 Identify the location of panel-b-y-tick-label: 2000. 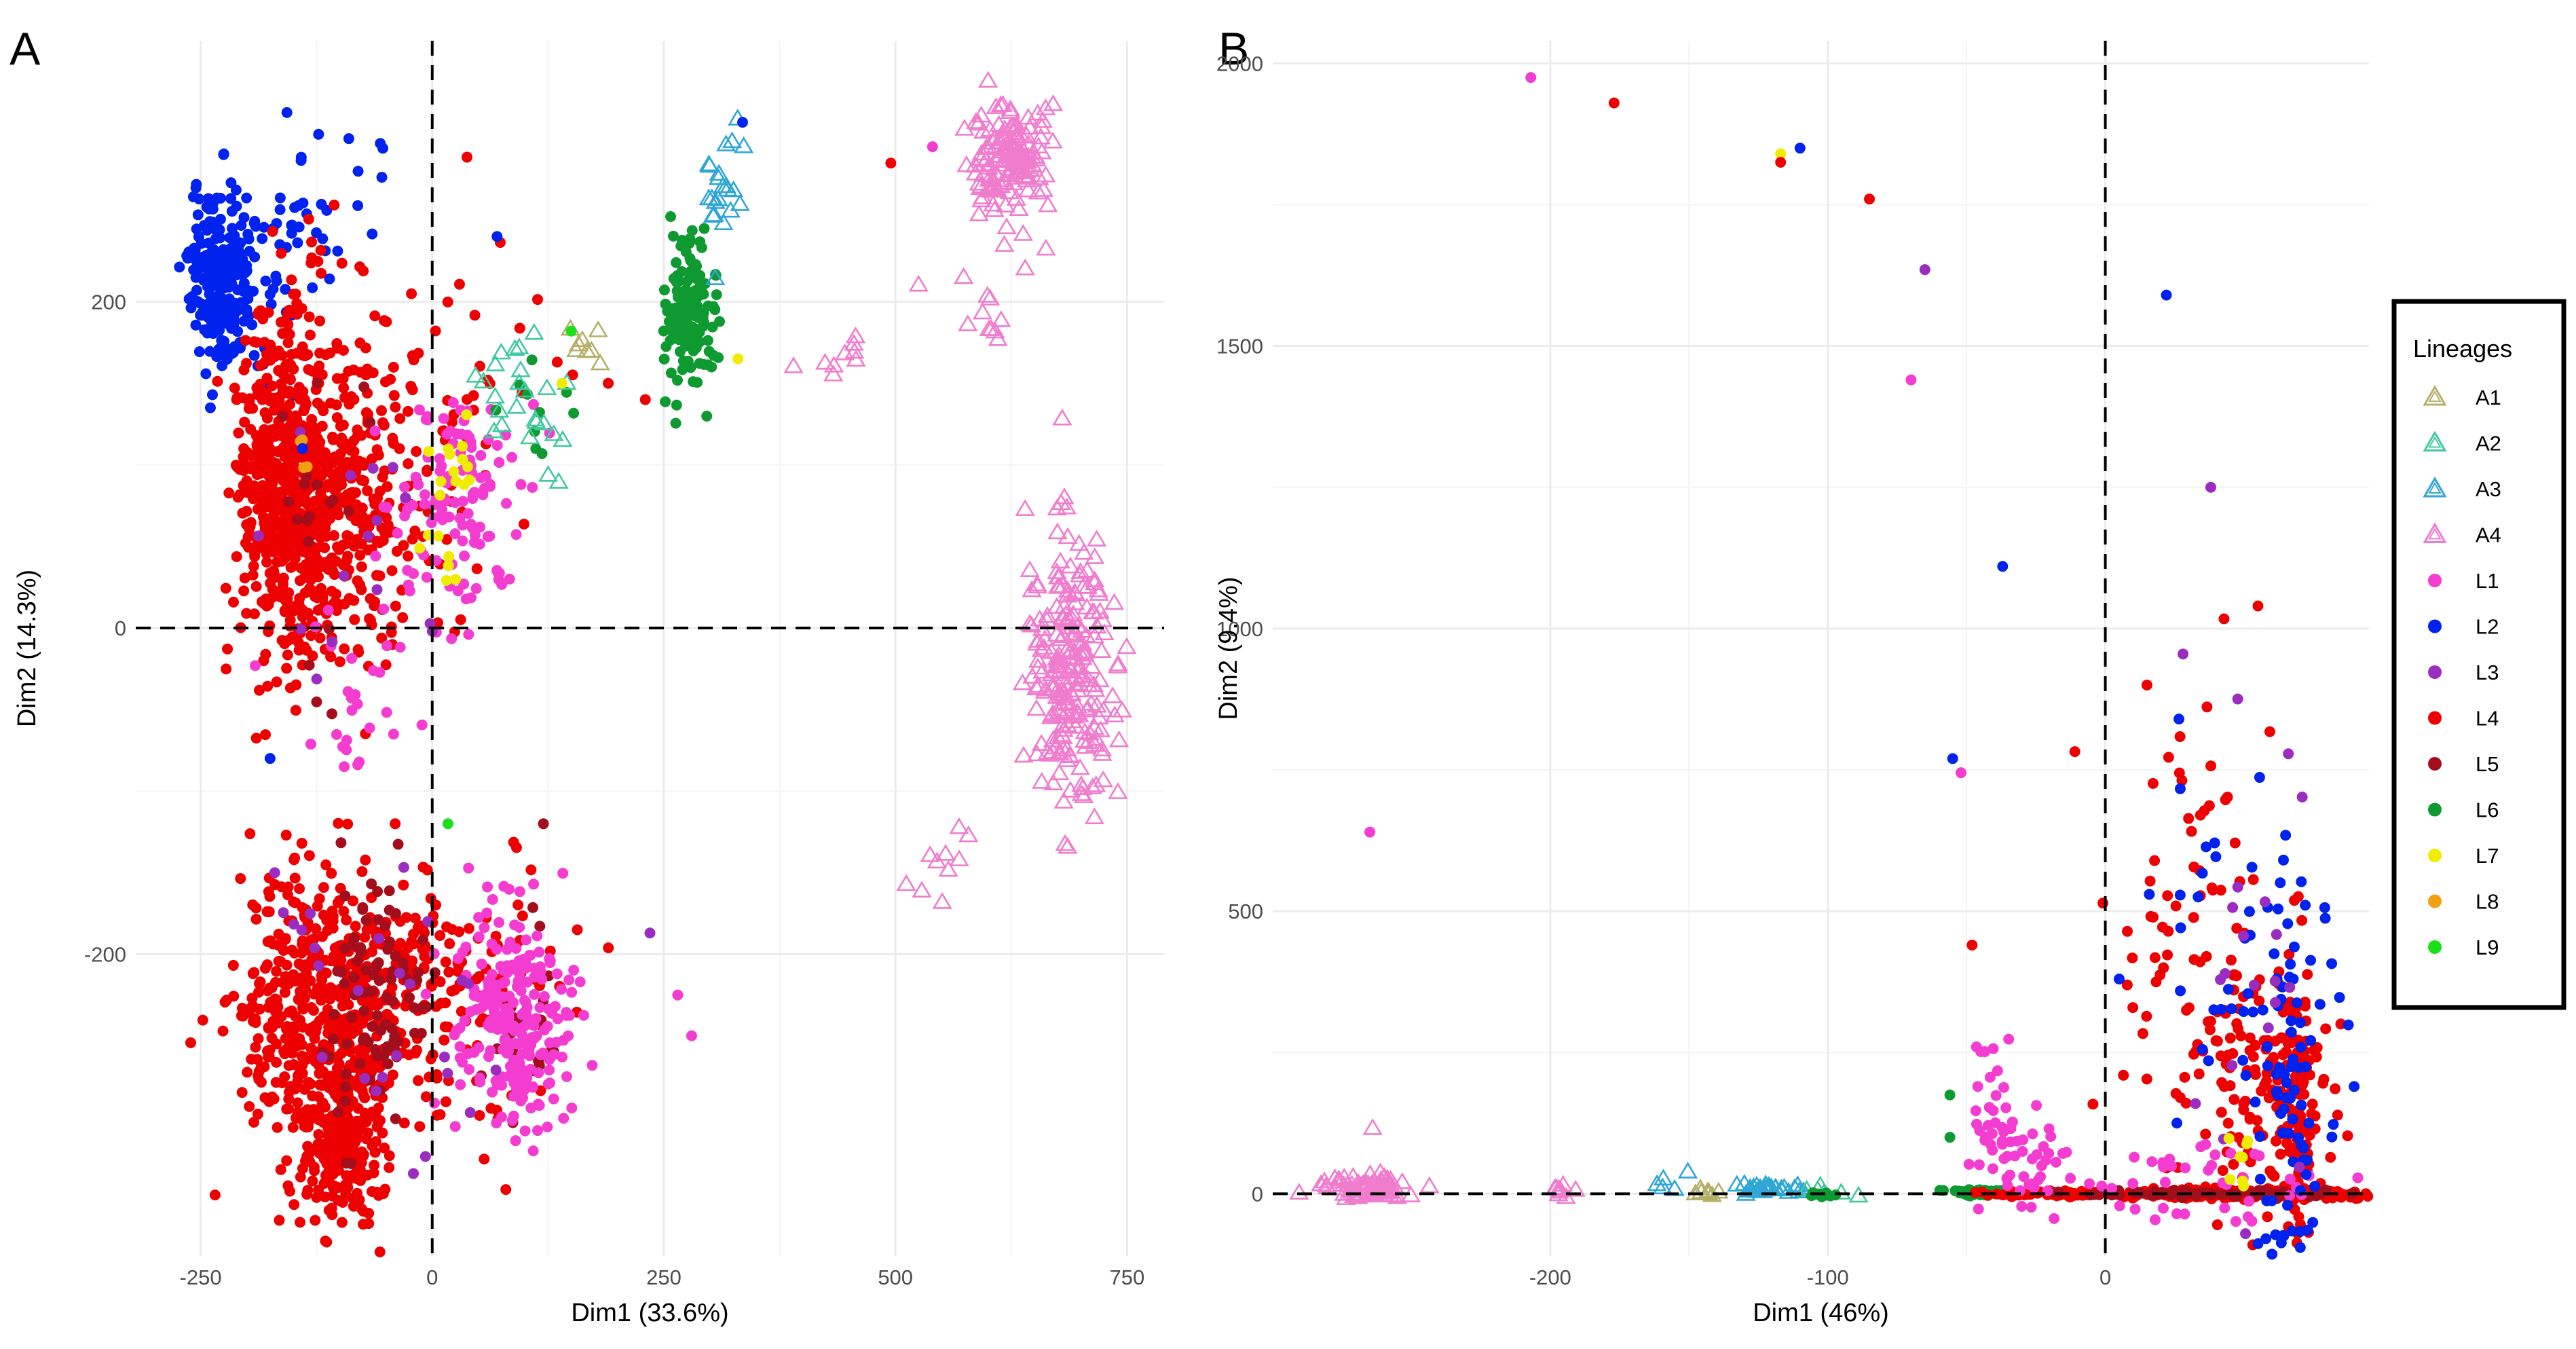
(1240, 63).